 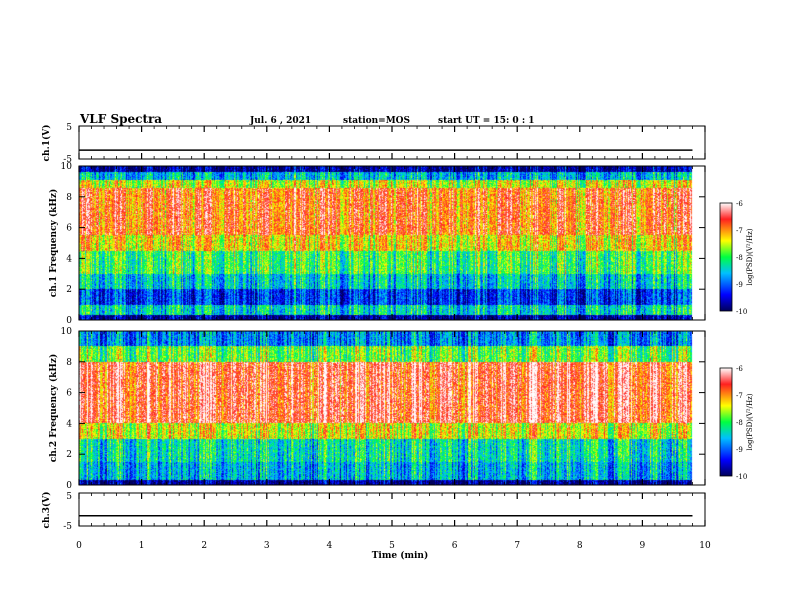 I want to click on time-axis-label: Time (min), so click(x=400, y=555).